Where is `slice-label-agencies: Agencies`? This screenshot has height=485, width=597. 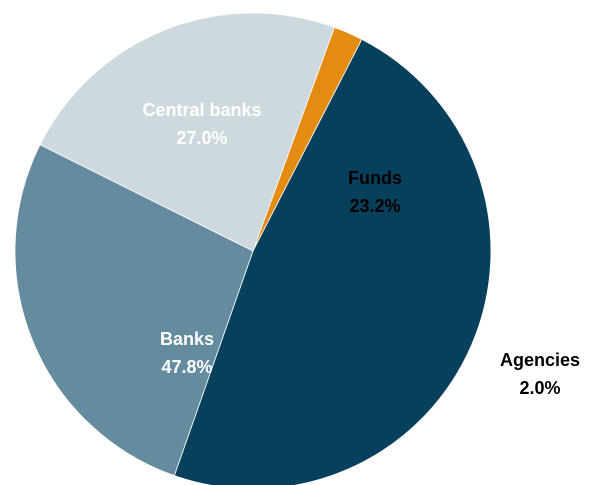 slice-label-agencies: Agencies is located at coordinates (540, 360).